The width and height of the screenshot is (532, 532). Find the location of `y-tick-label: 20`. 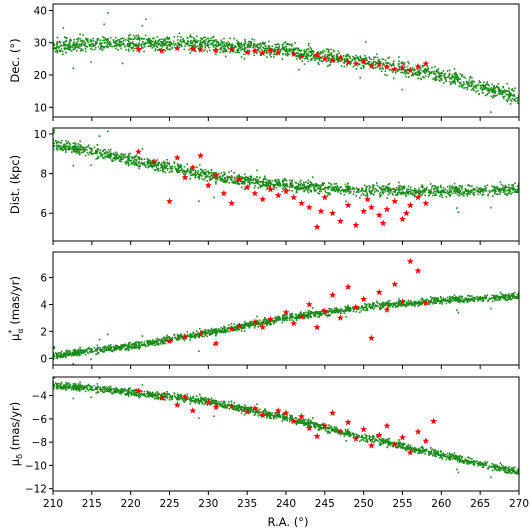

y-tick-label: 20 is located at coordinates (40, 76).